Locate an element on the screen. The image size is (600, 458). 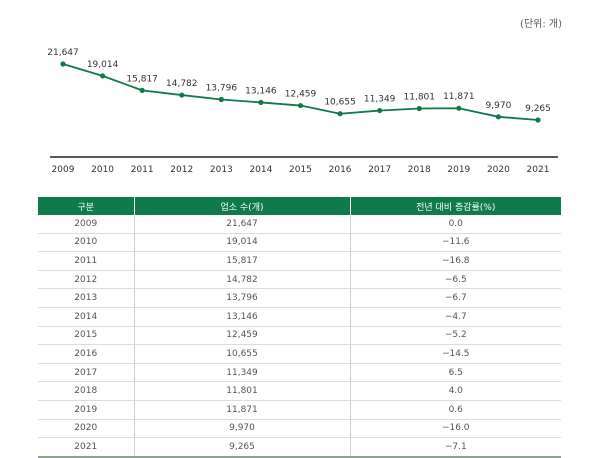
cell-count: 11,871 is located at coordinates (242, 410).